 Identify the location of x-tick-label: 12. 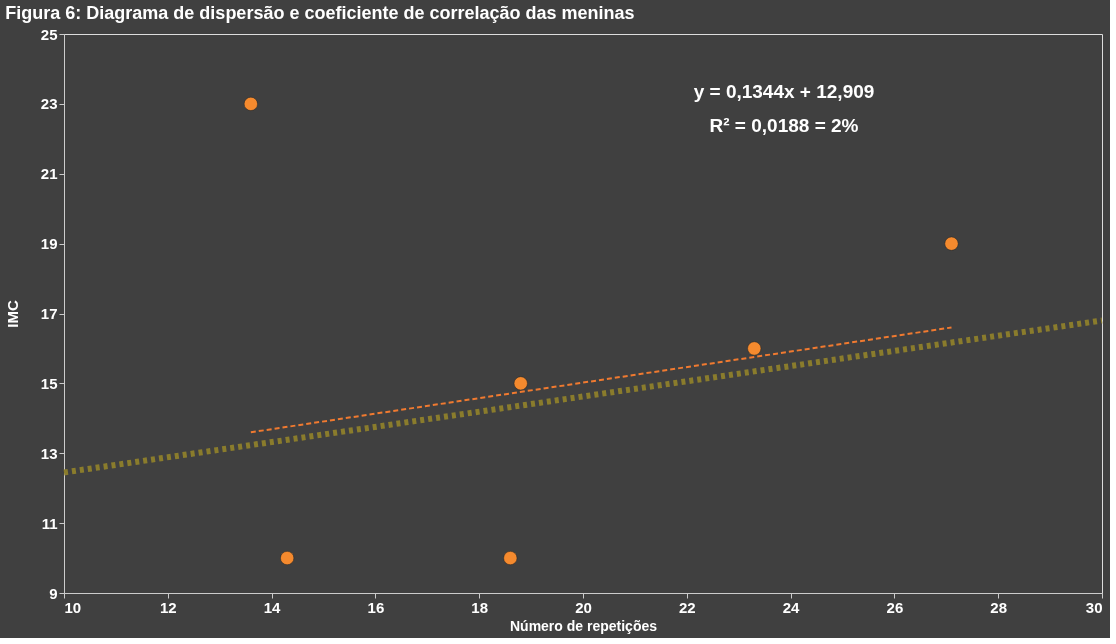
(168, 607).